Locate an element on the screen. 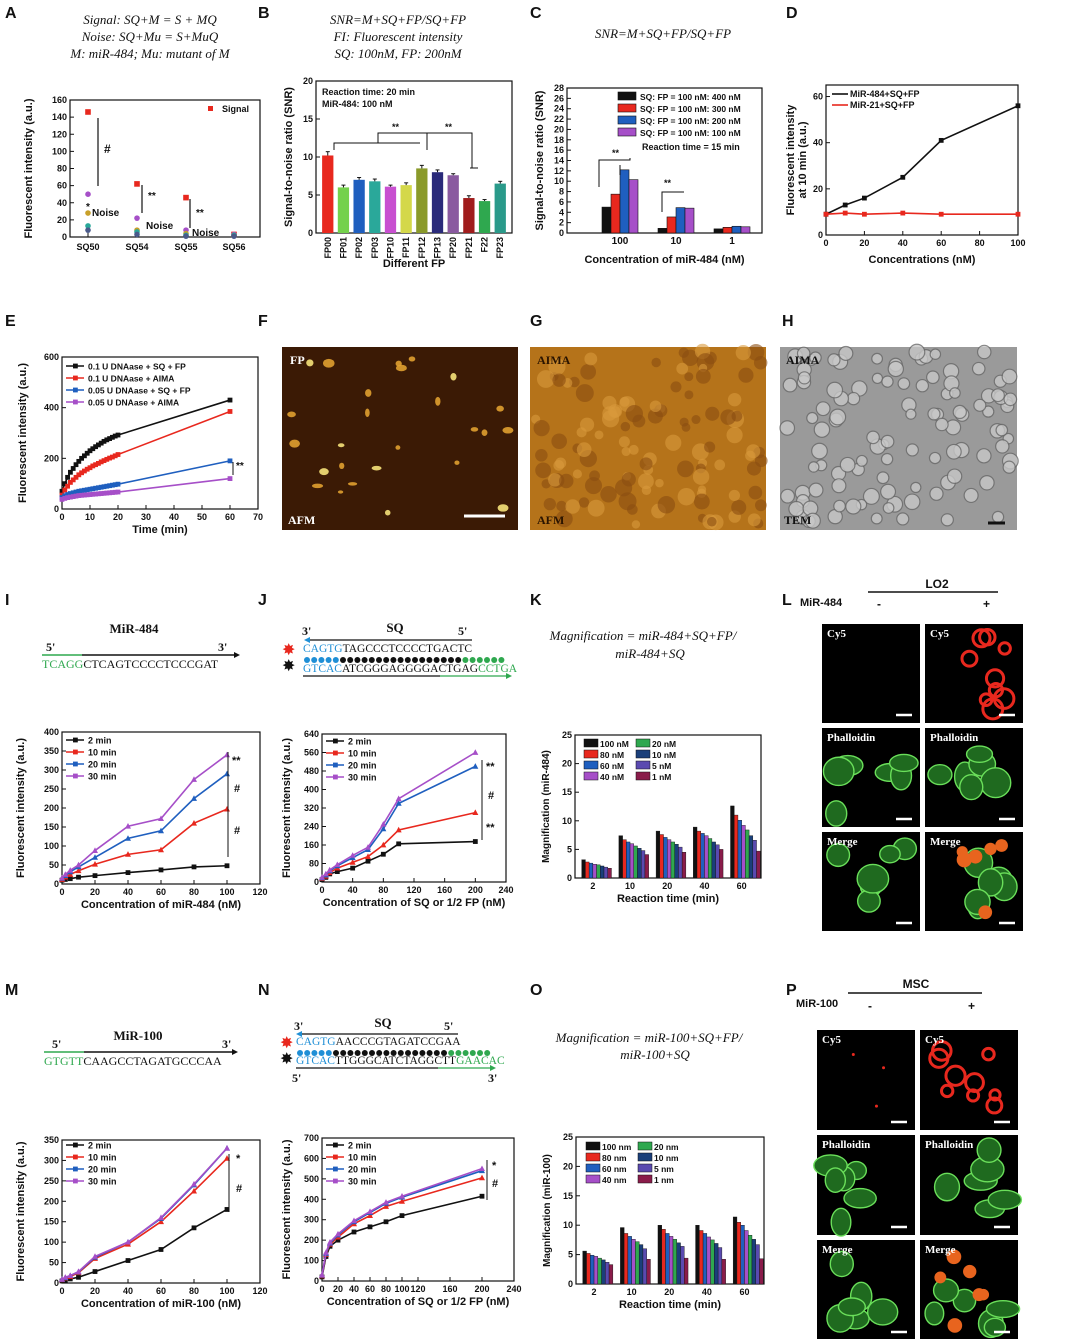 This screenshot has width=1065, height=1339. panelB-formula2: FI: Fluorescent intensity is located at coordinates (398, 36).